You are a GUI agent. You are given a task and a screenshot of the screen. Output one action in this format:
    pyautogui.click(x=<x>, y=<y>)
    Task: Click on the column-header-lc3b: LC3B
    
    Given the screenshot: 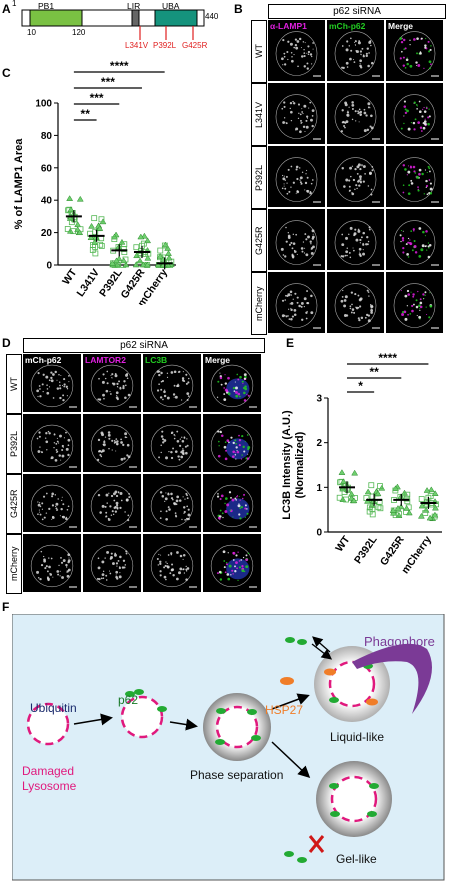 What is the action you would take?
    pyautogui.click(x=156, y=360)
    